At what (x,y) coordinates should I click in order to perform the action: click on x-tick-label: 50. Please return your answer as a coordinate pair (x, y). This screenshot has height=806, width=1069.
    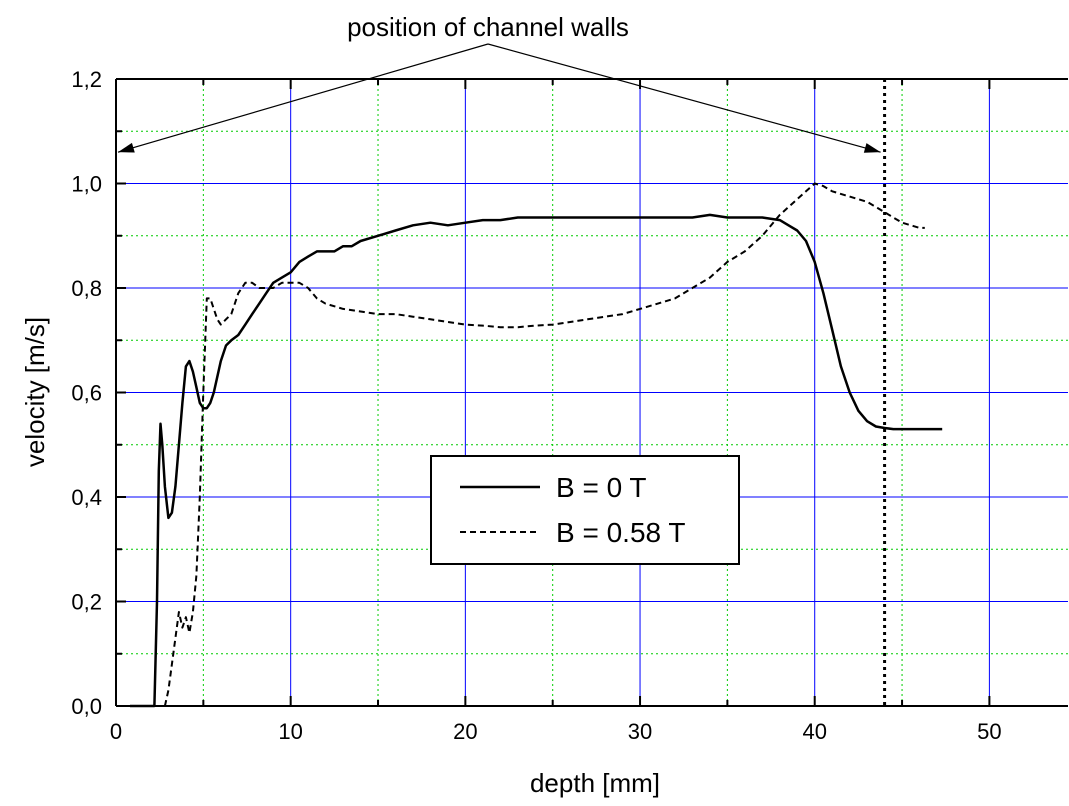
    Looking at the image, I should click on (989, 731).